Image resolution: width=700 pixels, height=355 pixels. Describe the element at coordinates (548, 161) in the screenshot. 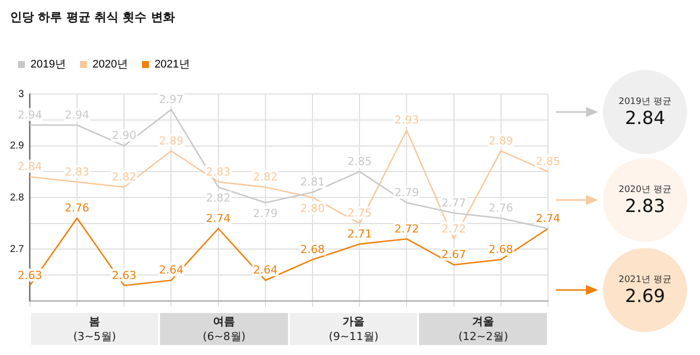

I see `data-label: 2.85` at that location.